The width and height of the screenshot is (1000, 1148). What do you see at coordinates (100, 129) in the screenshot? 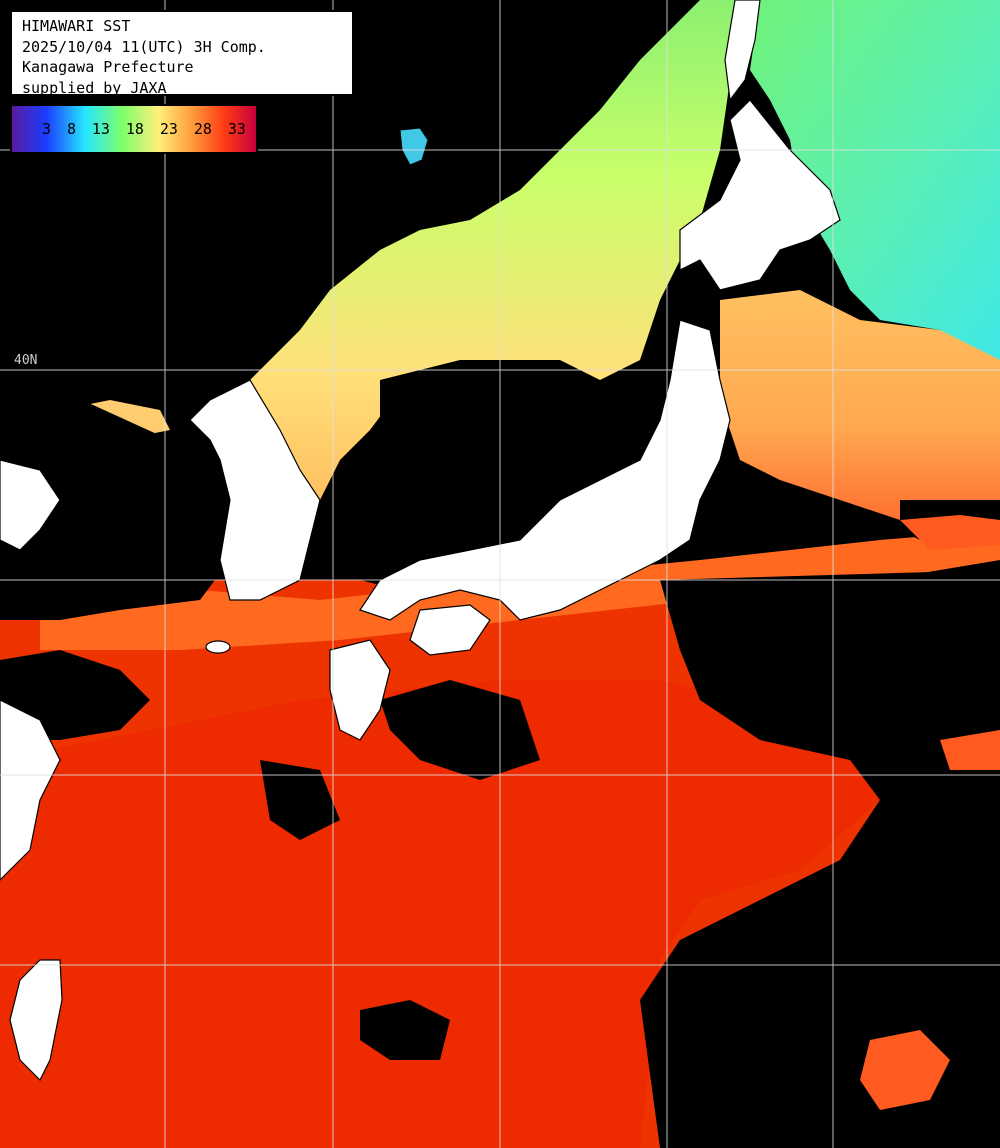
I see `colorbar-tick: 13` at bounding box center [100, 129].